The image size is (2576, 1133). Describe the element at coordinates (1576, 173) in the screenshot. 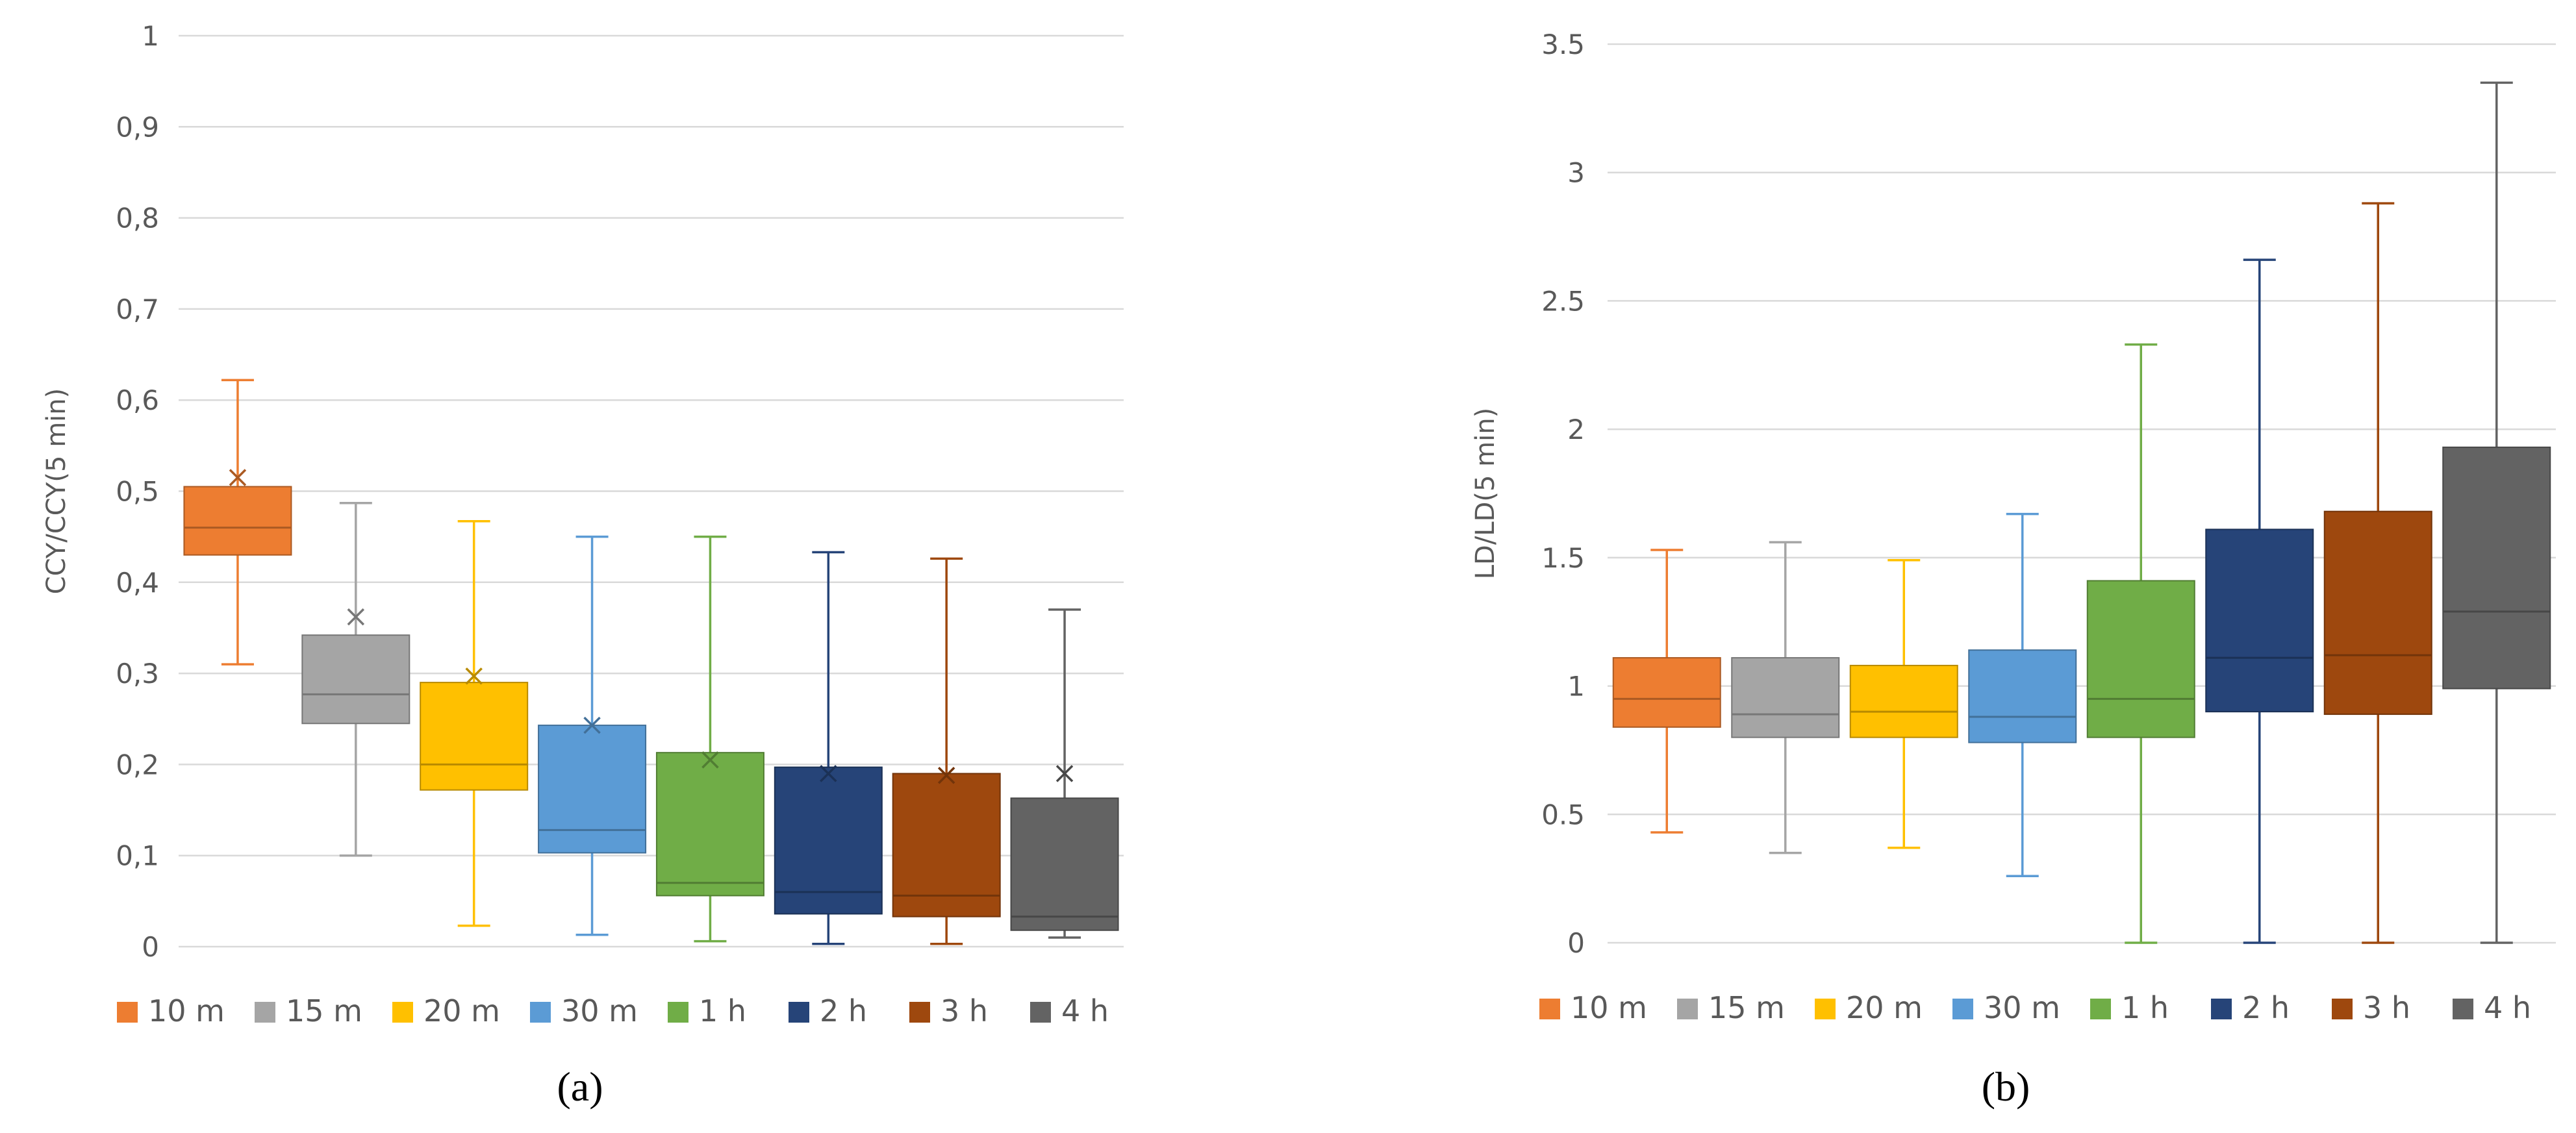

I see `y-tick-label: 3` at that location.